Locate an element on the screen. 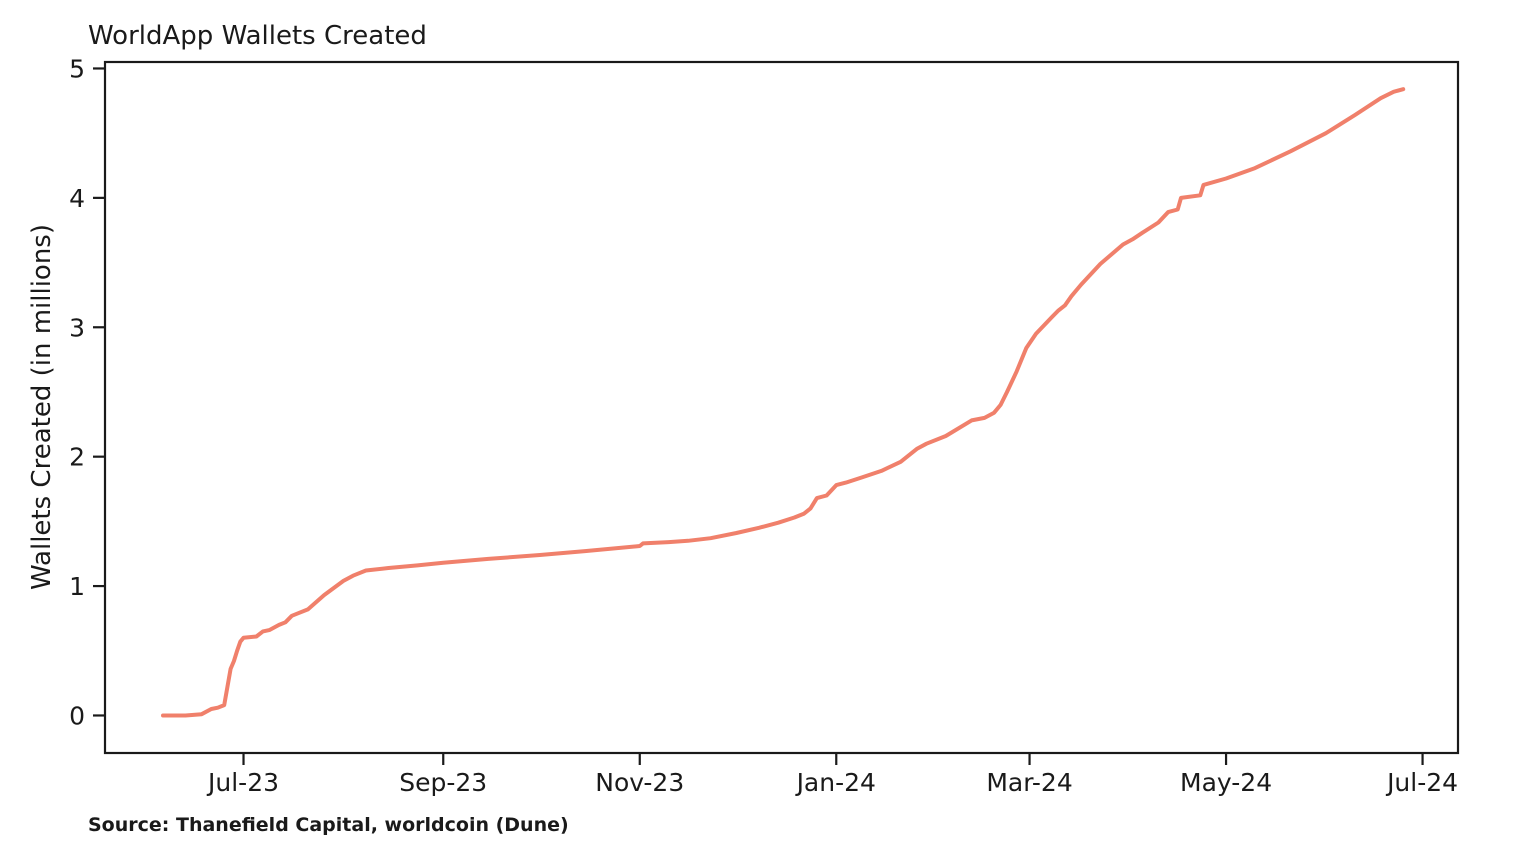 The width and height of the screenshot is (1536, 845). y-tick-label: 2 is located at coordinates (77, 457).